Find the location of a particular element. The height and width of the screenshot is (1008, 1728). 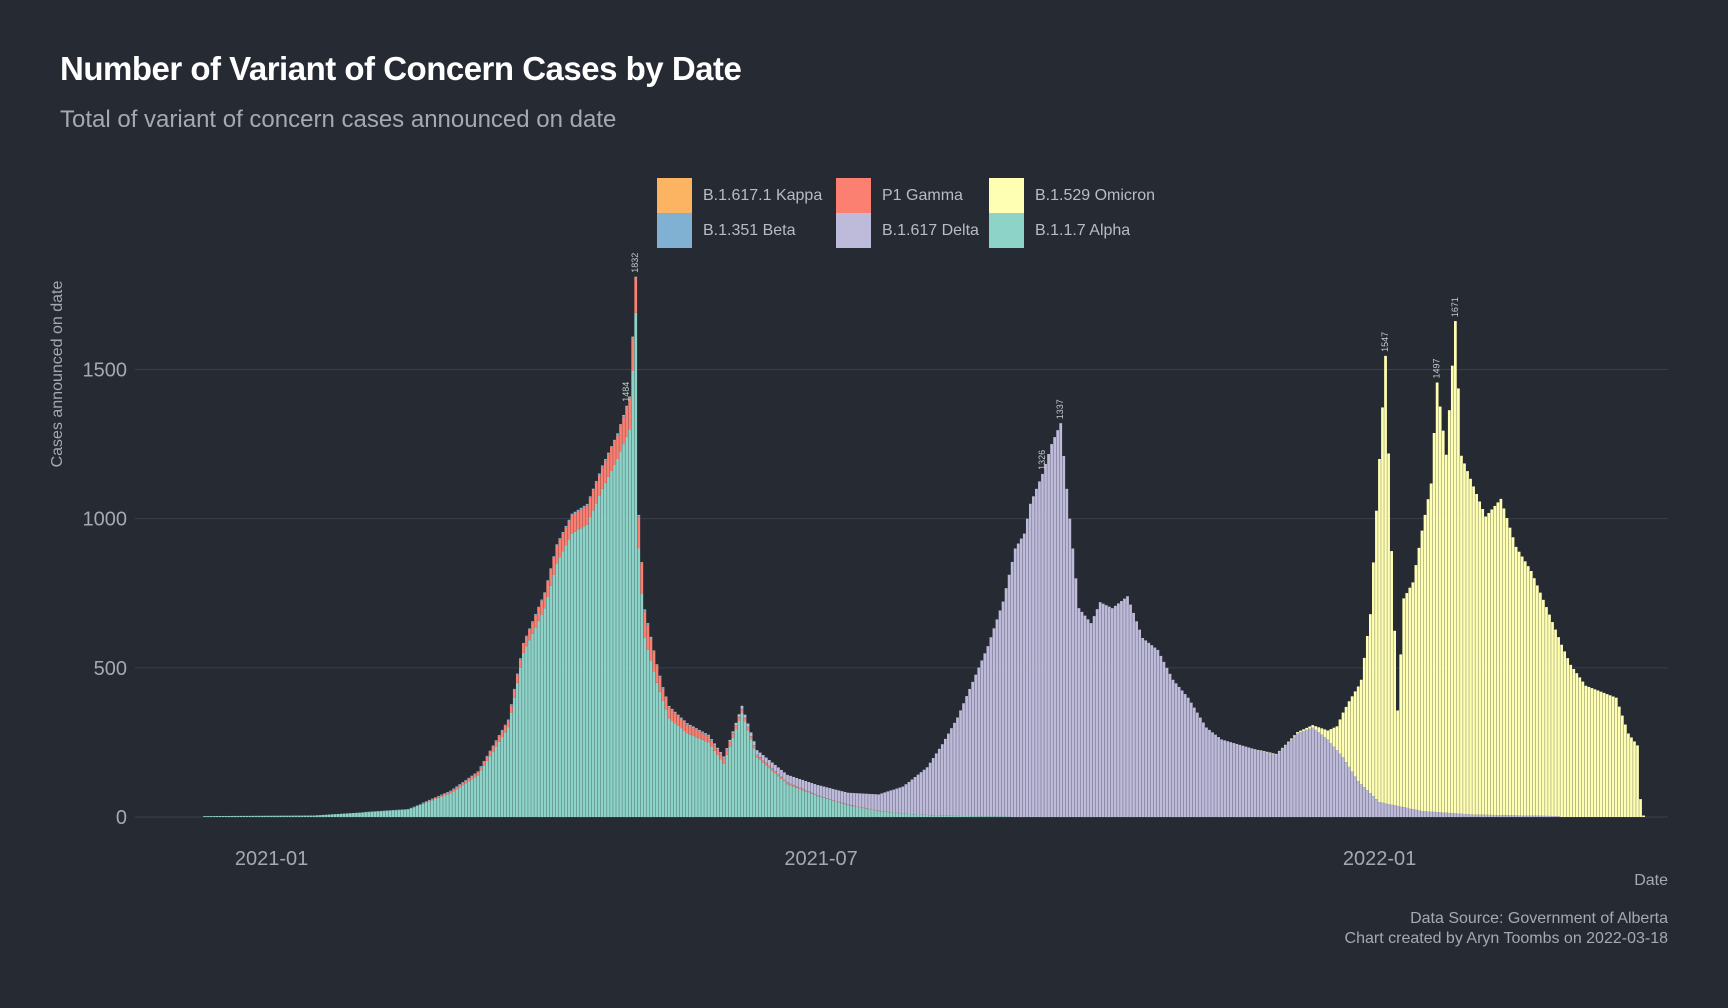

y-tick-label: 500 is located at coordinates (110, 669).